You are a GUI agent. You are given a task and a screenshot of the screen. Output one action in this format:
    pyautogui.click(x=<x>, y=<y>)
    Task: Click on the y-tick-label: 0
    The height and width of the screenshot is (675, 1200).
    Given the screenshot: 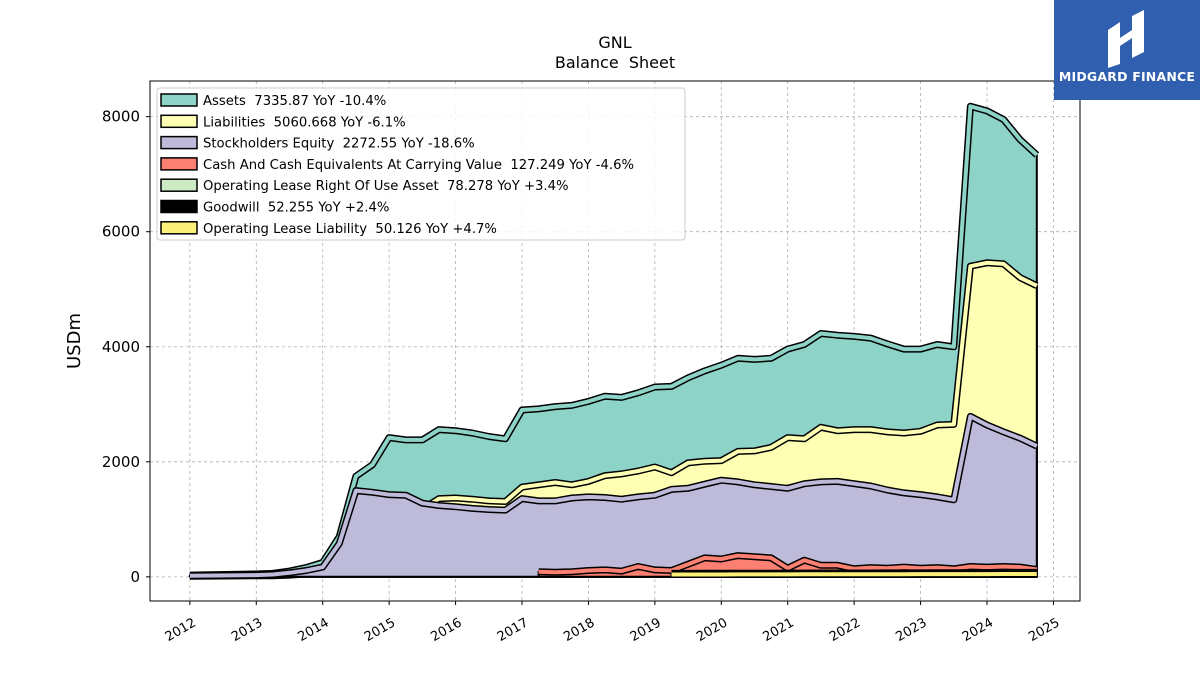 What is the action you would take?
    pyautogui.click(x=135, y=577)
    